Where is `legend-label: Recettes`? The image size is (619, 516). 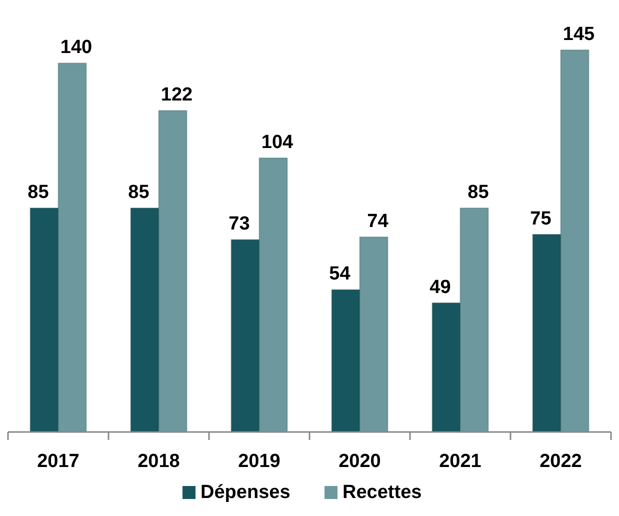
legend-label: Recettes is located at coordinates (382, 492).